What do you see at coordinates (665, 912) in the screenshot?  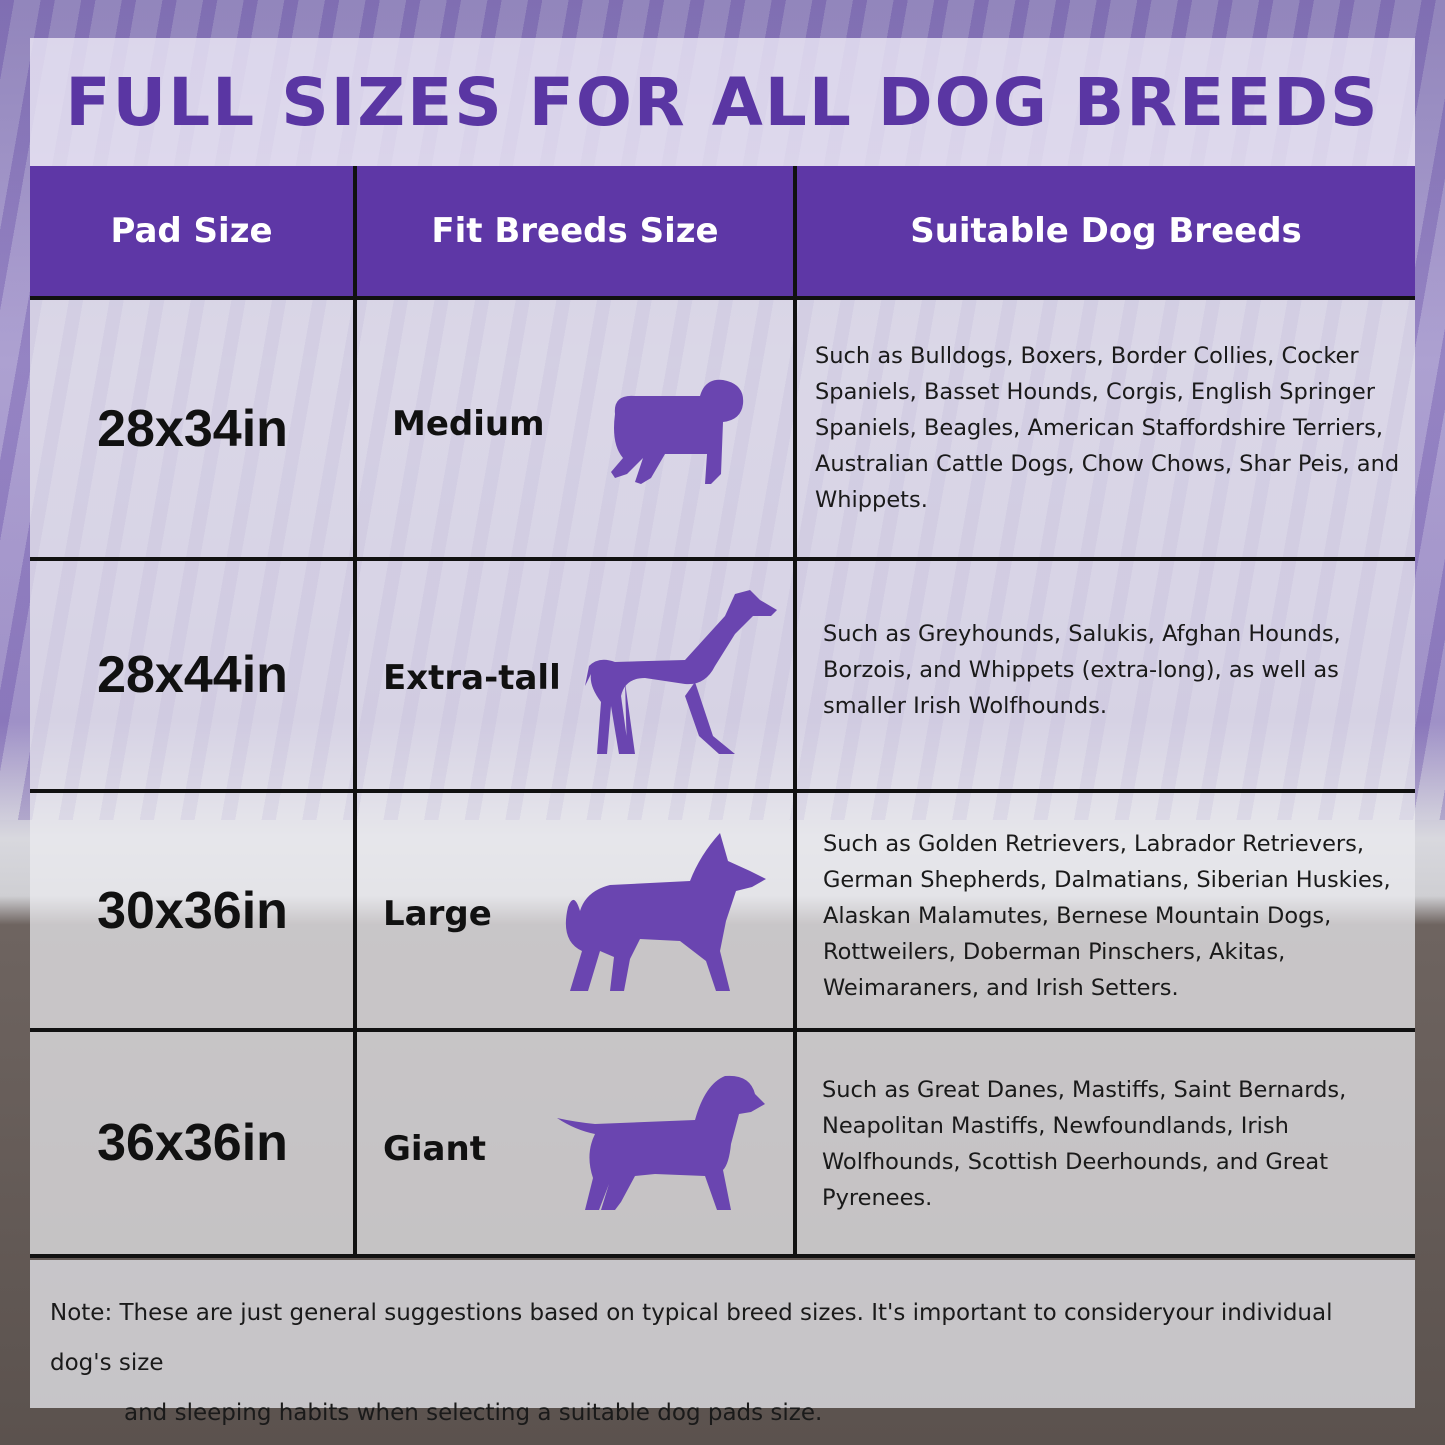 I see `shepherd-silhouette-icon` at bounding box center [665, 912].